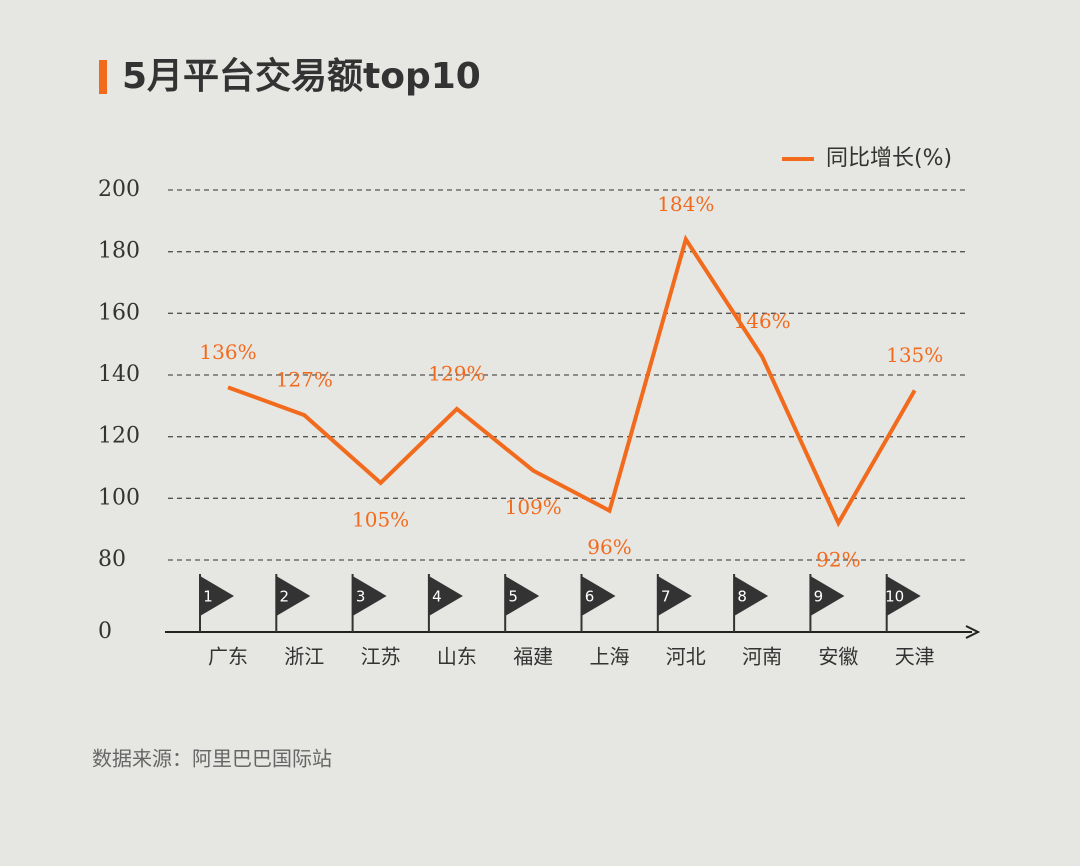 This screenshot has width=1080, height=866. I want to click on rank-label: 6, so click(590, 597).